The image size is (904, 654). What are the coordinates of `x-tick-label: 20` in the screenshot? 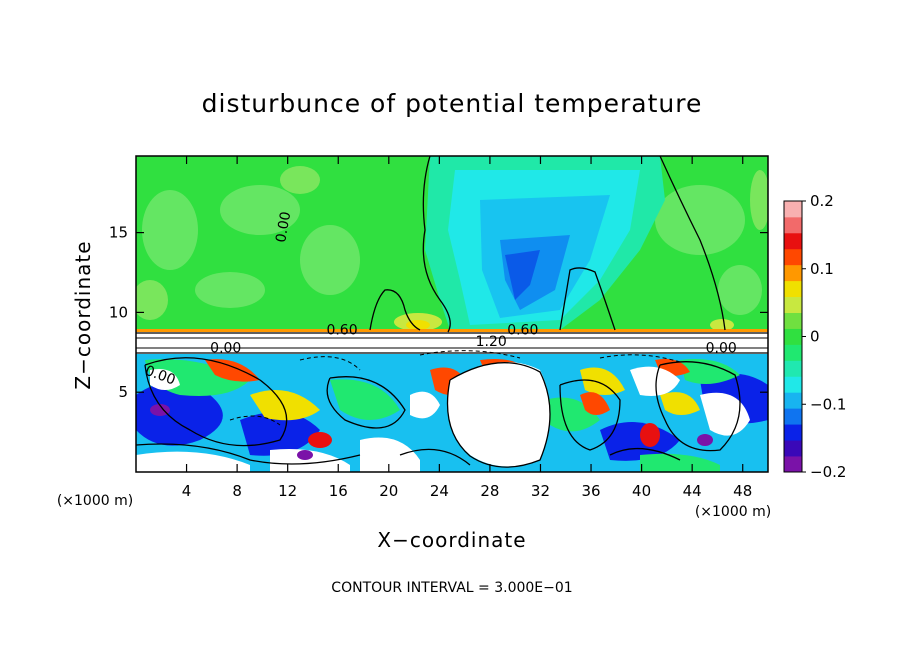 It's located at (388, 491).